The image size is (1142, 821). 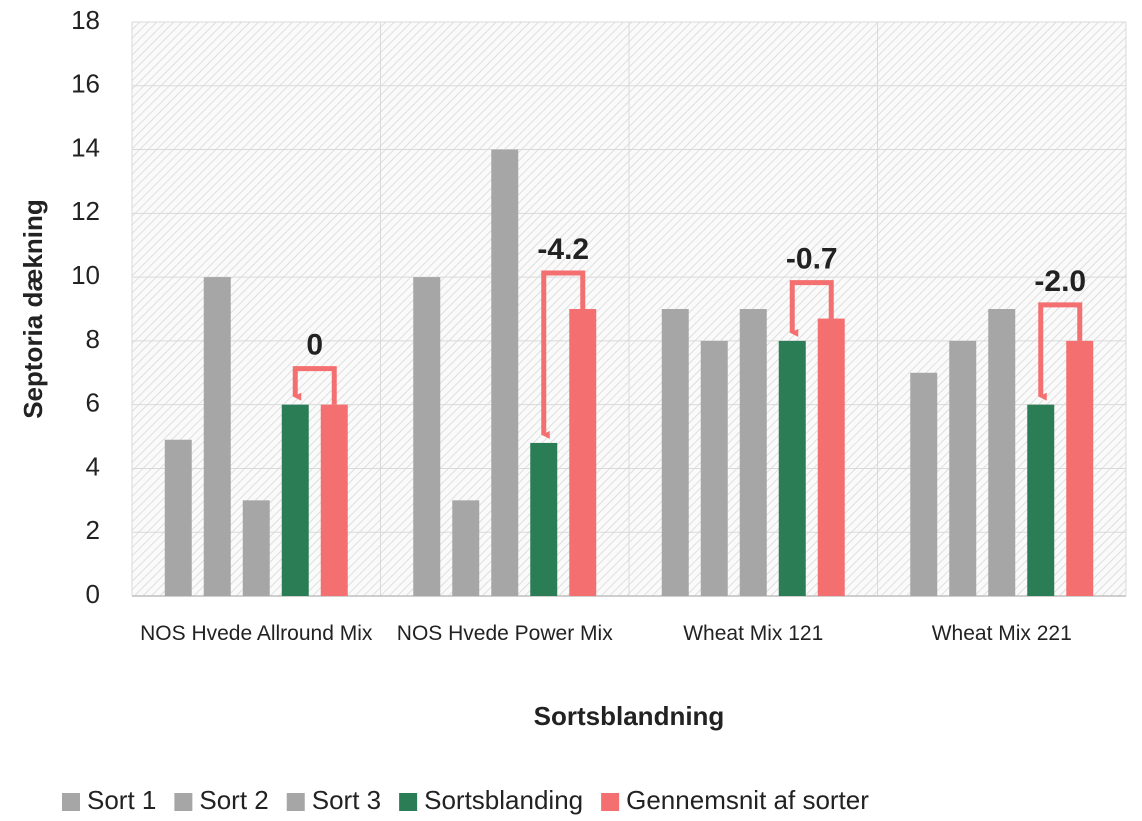 What do you see at coordinates (233, 800) in the screenshot?
I see `legend-label: Sort 2` at bounding box center [233, 800].